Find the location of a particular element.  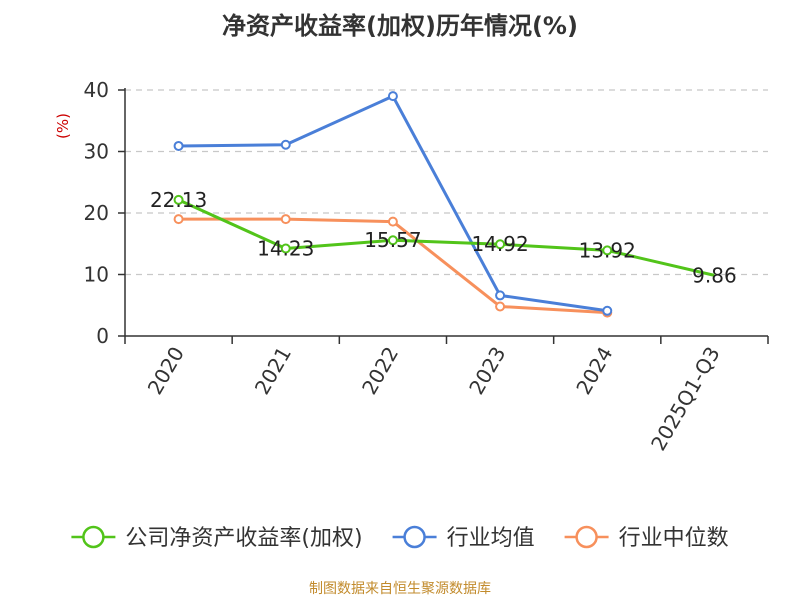

x-tick-label: 2021 is located at coordinates (273, 371).